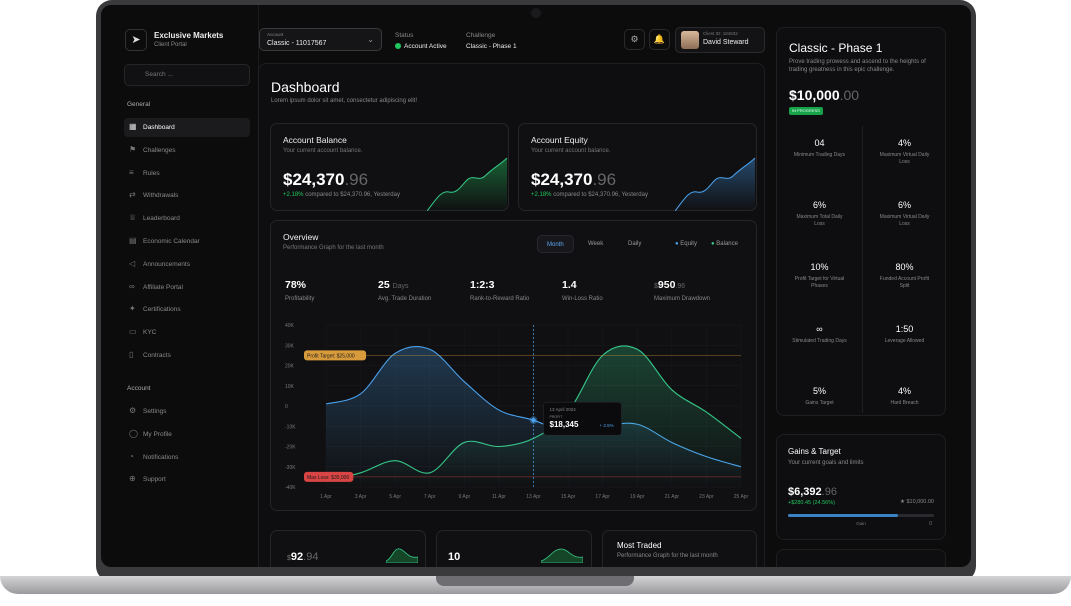 This screenshot has width=1071, height=606. I want to click on sidebar-item-affiliate-portal: ∞ Affiliate Portal, so click(187, 287).